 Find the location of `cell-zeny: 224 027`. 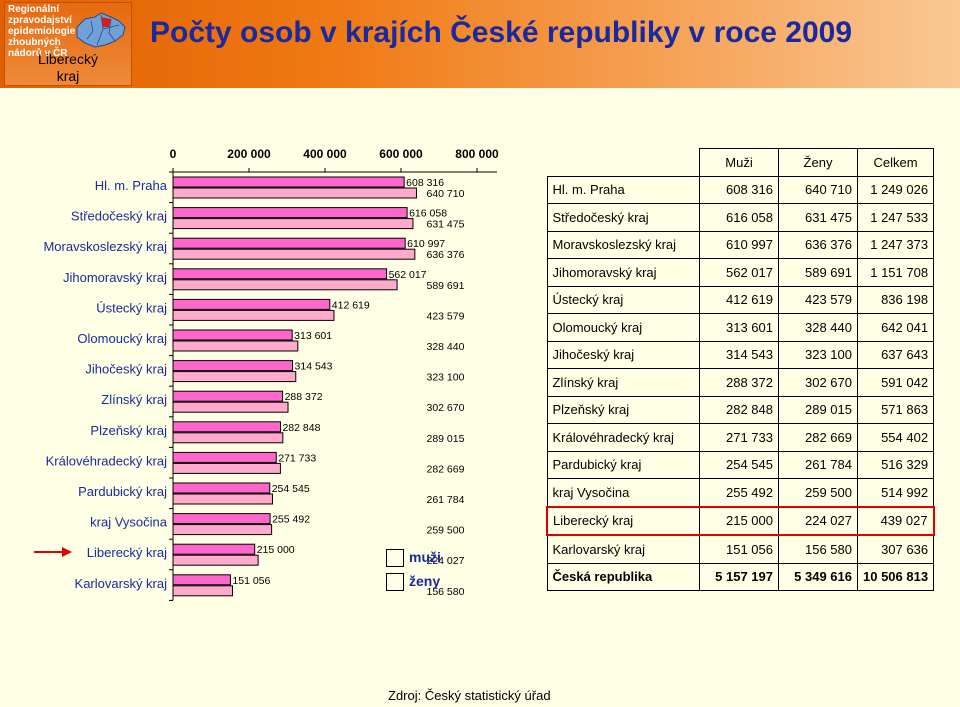

cell-zeny: 224 027 is located at coordinates (818, 520).